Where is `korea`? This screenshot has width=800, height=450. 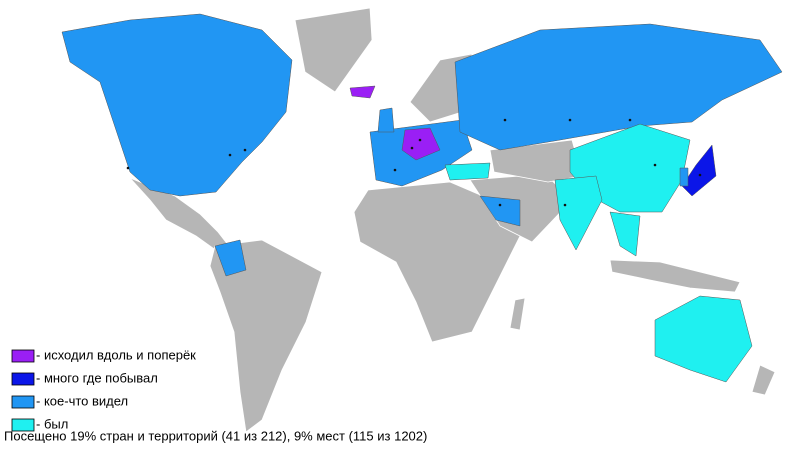
korea is located at coordinates (684, 177).